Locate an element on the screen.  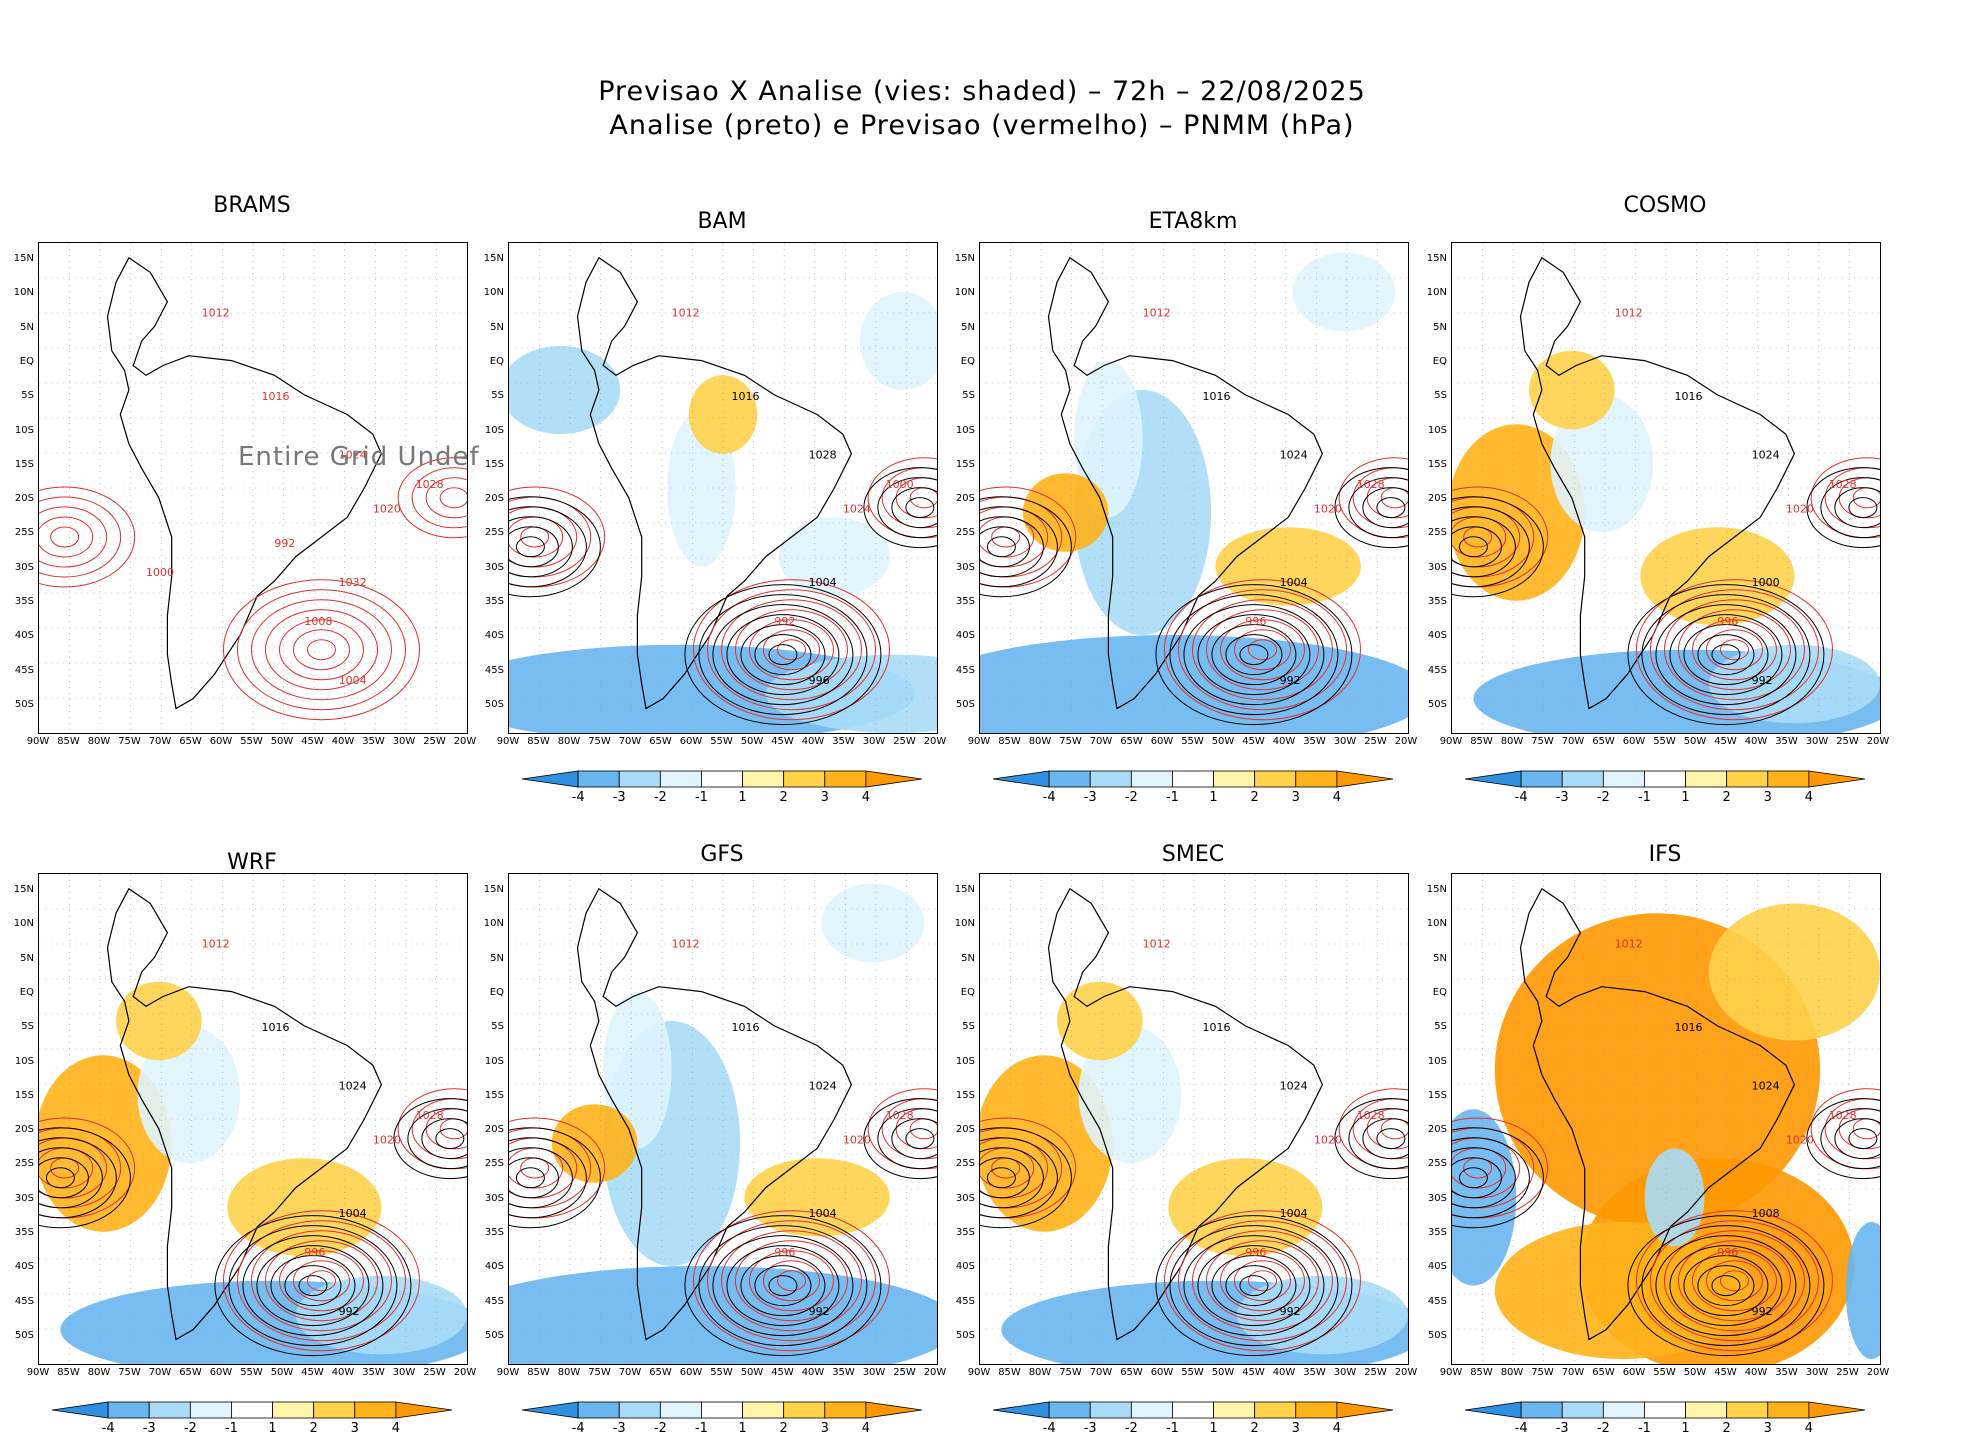
map-frame: 1012 1016 1020 1024 1028 1032 1008 1004 1000 992 is located at coordinates (253, 488).